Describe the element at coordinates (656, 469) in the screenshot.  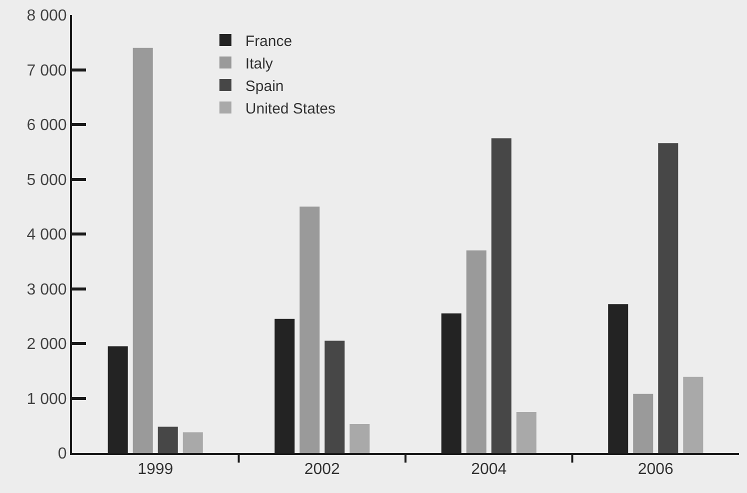
I see `x-tick-label: 2006` at that location.